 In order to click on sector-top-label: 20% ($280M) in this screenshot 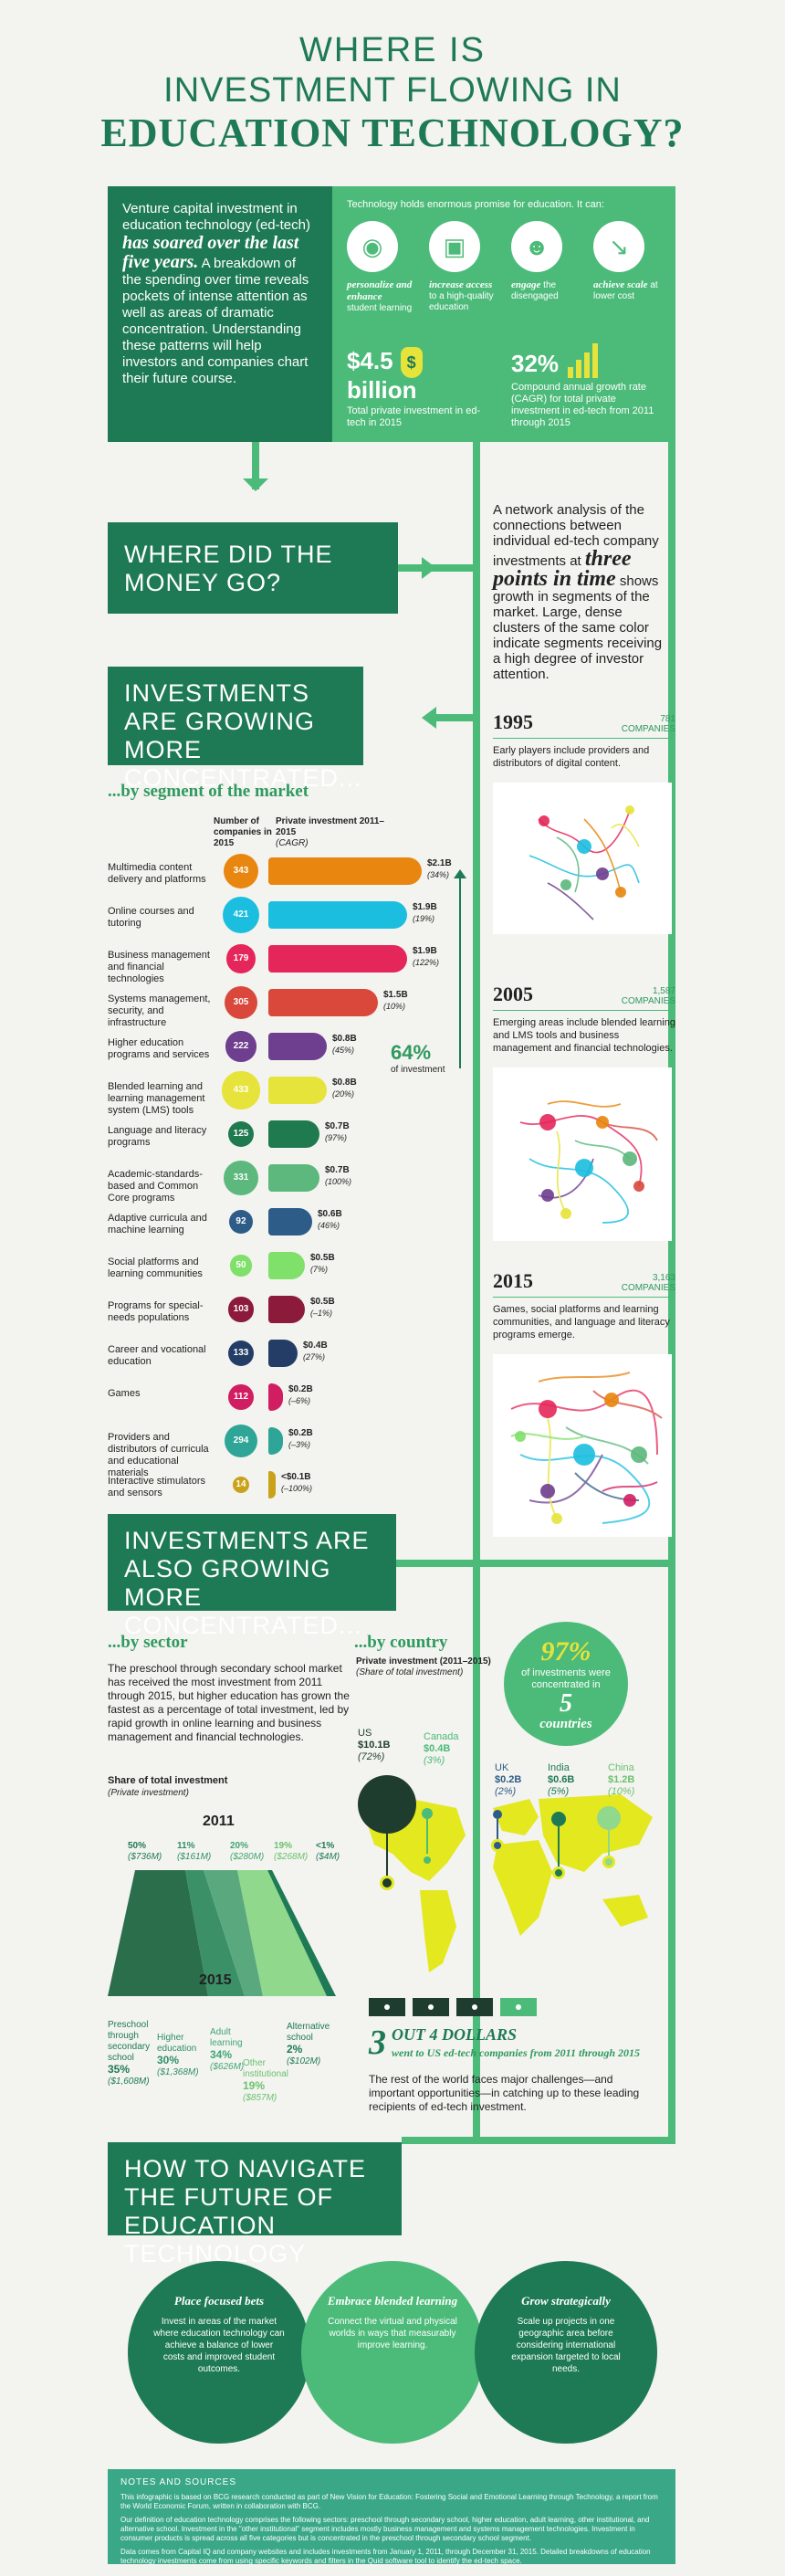, I will do `click(247, 1851)`.